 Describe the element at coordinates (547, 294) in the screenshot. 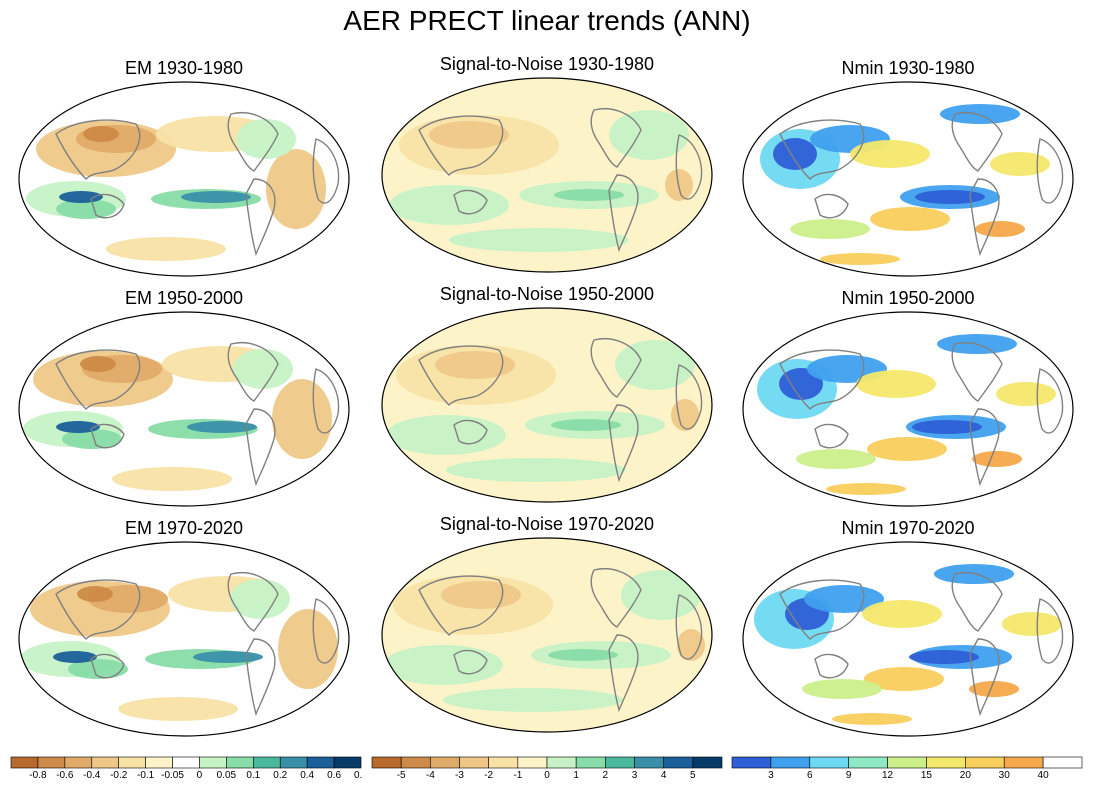

I see `panel-title: Signal-to-Noise 1950-2000` at that location.